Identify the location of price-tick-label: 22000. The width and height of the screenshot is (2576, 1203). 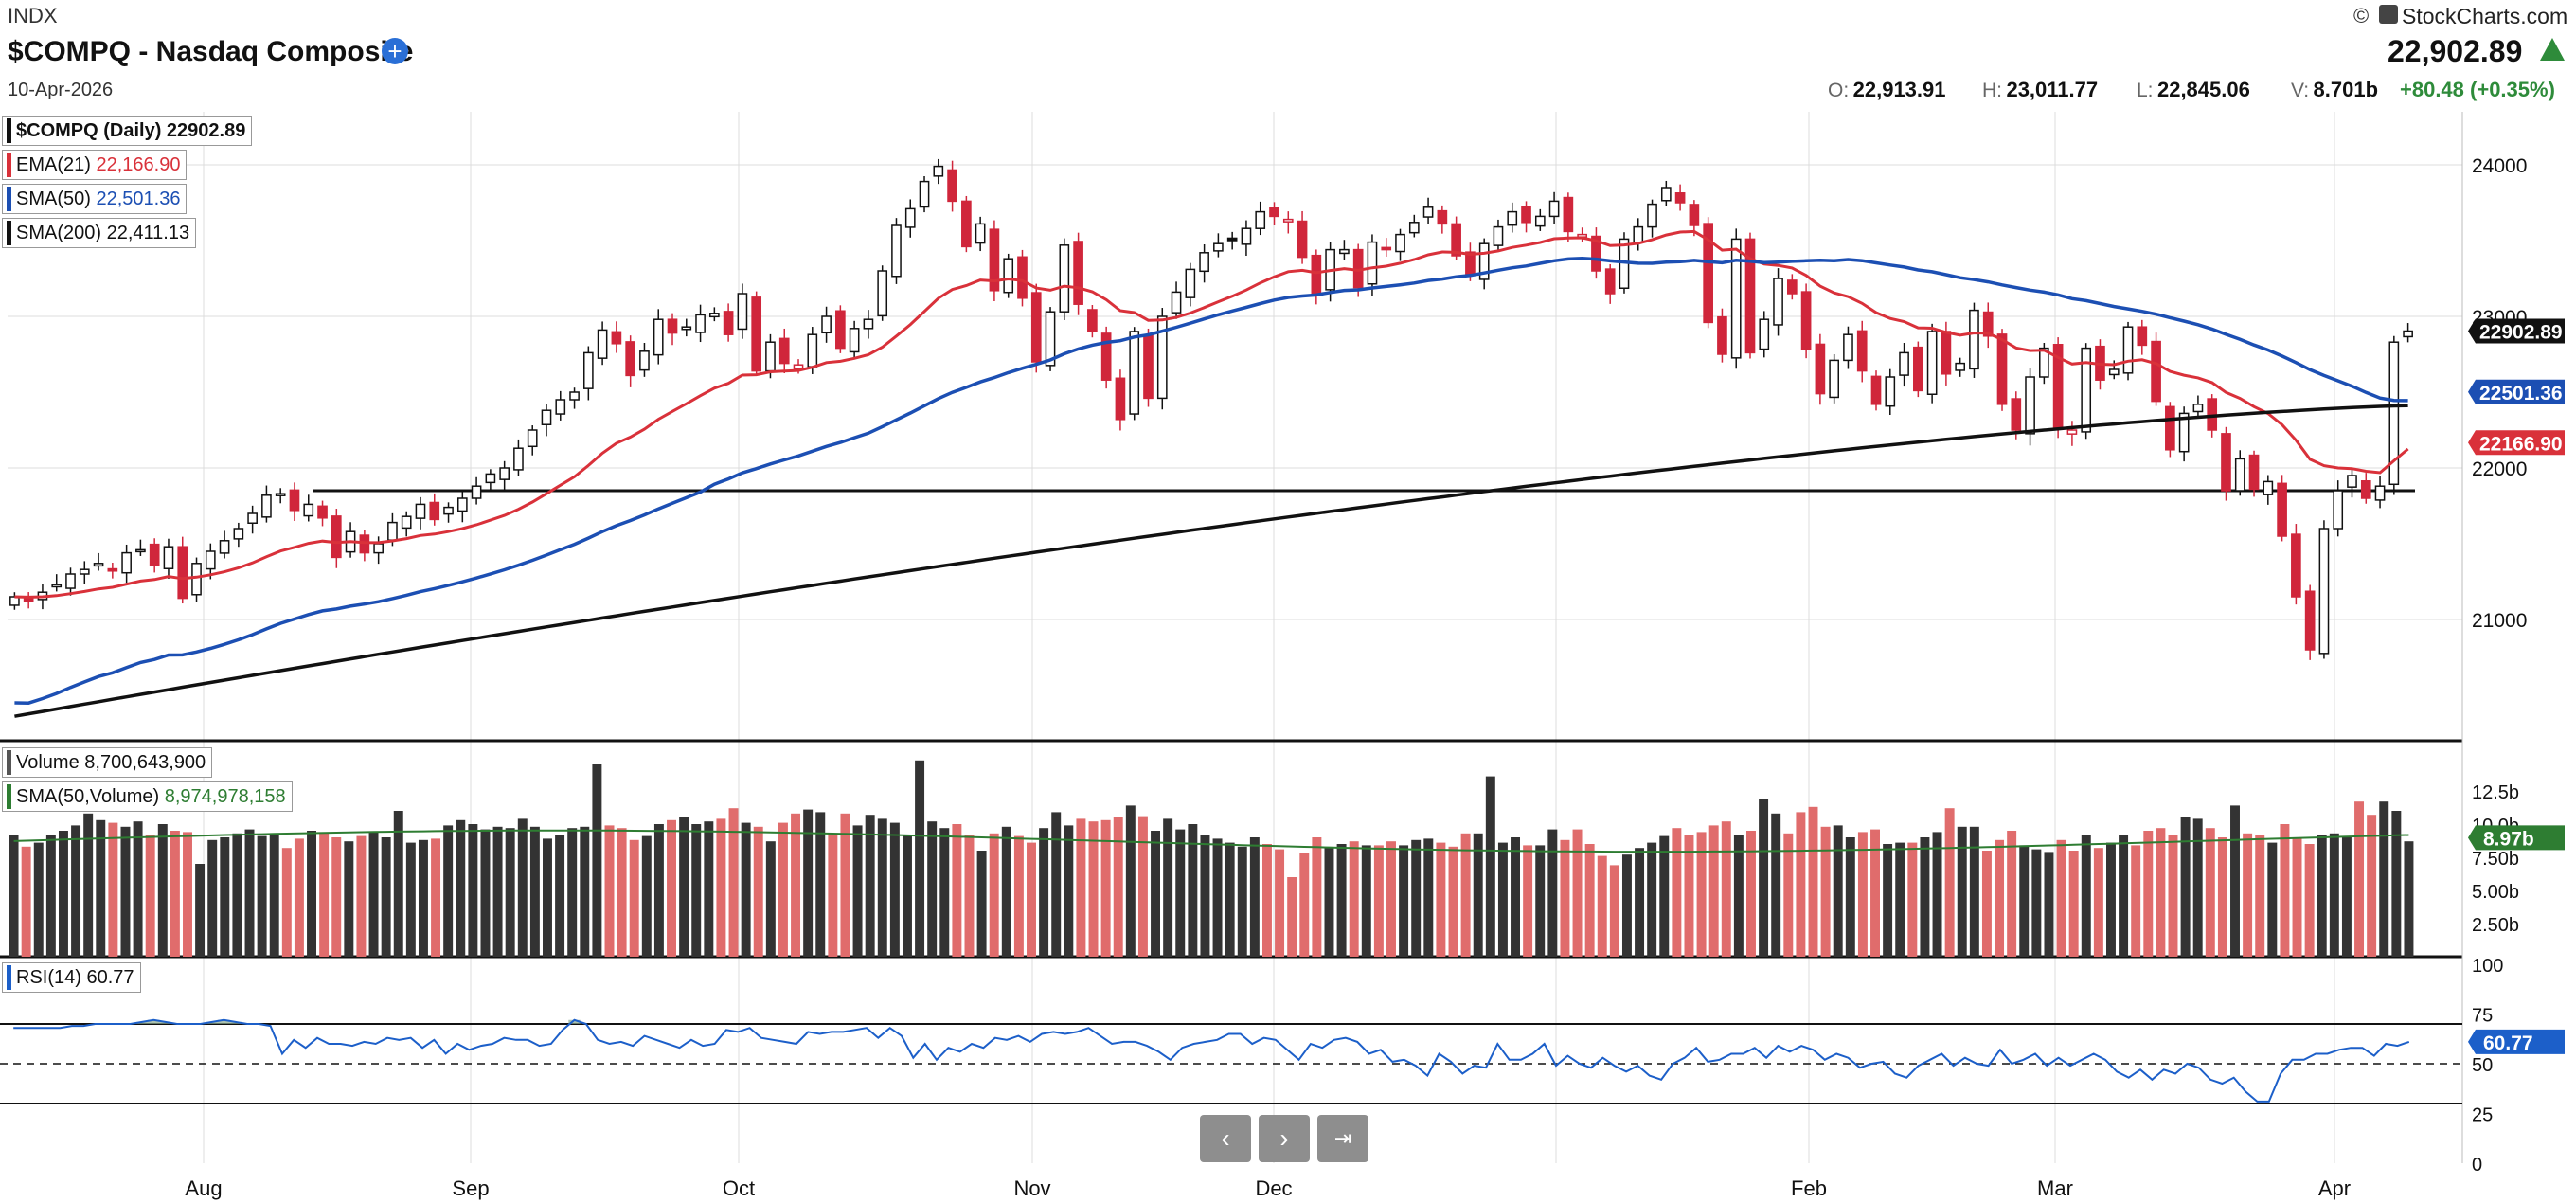
(2499, 469).